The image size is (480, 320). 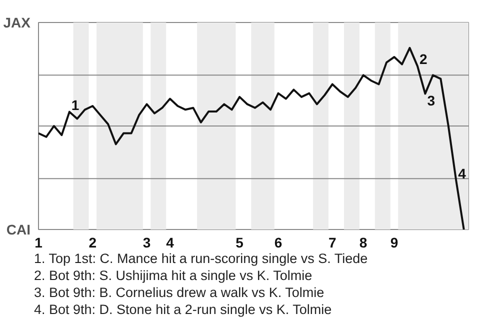 What do you see at coordinates (423, 59) in the screenshot?
I see `annotation: 2` at bounding box center [423, 59].